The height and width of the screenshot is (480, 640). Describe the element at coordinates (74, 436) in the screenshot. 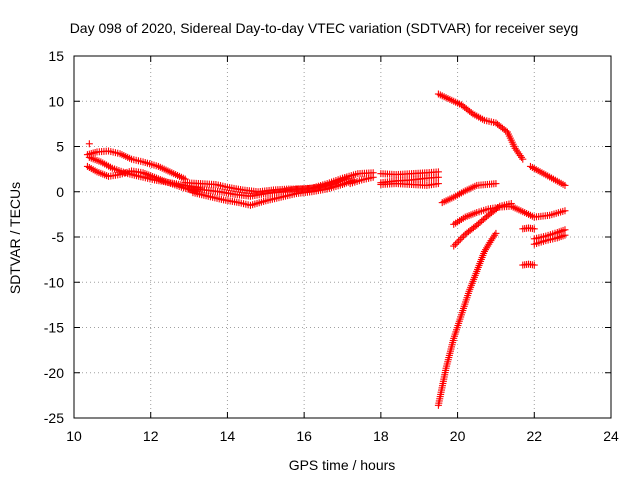

I see `x-tick-label: 10` at that location.